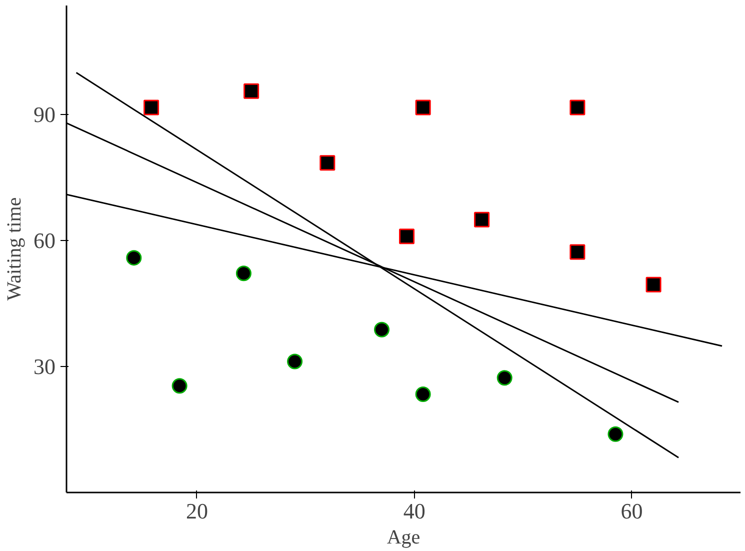  What do you see at coordinates (403, 537) in the screenshot?
I see `x-axis-title: Age` at bounding box center [403, 537].